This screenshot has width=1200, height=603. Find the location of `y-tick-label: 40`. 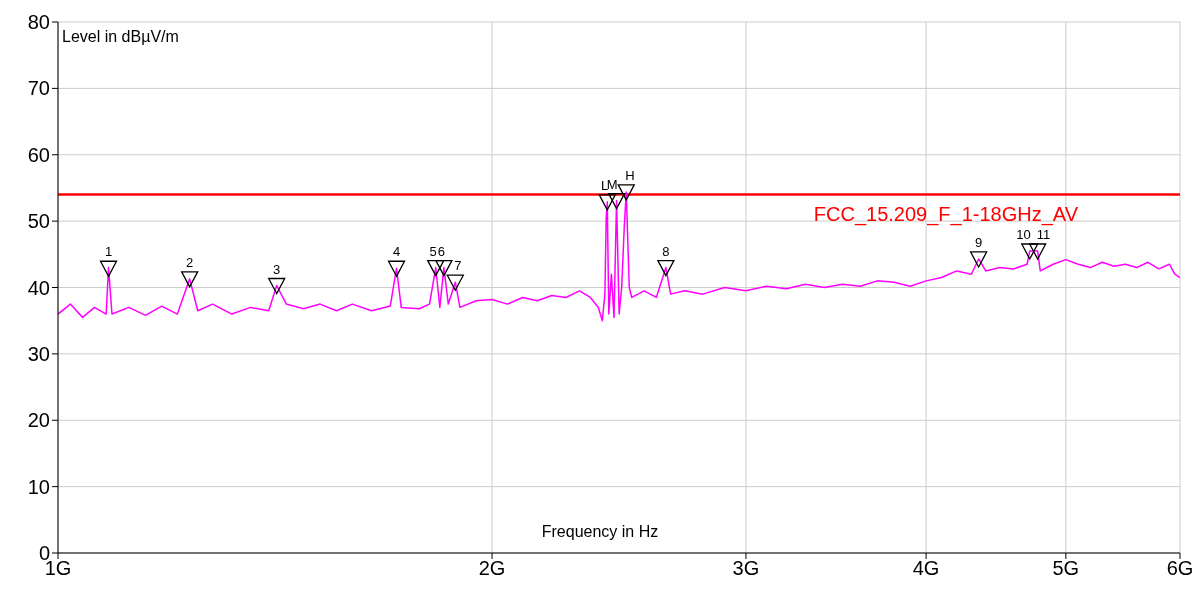

y-tick-label: 40 is located at coordinates (38, 287).